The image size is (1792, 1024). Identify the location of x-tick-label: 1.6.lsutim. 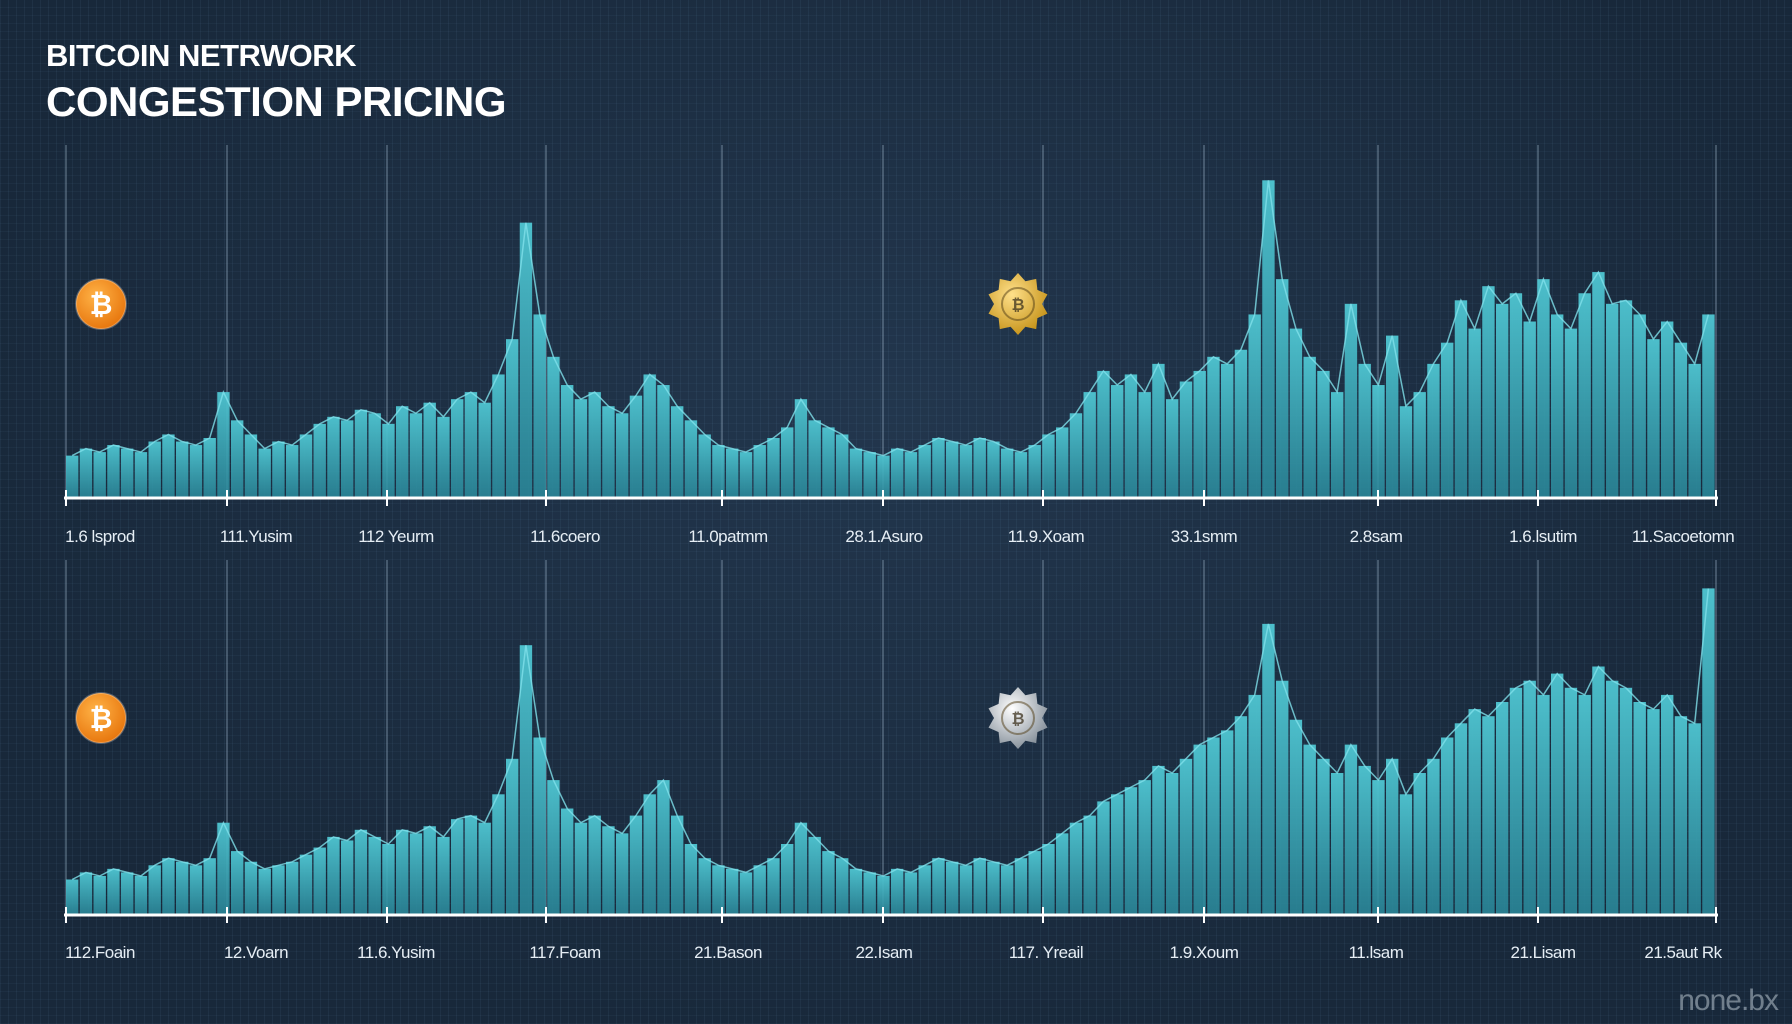
(1543, 536).